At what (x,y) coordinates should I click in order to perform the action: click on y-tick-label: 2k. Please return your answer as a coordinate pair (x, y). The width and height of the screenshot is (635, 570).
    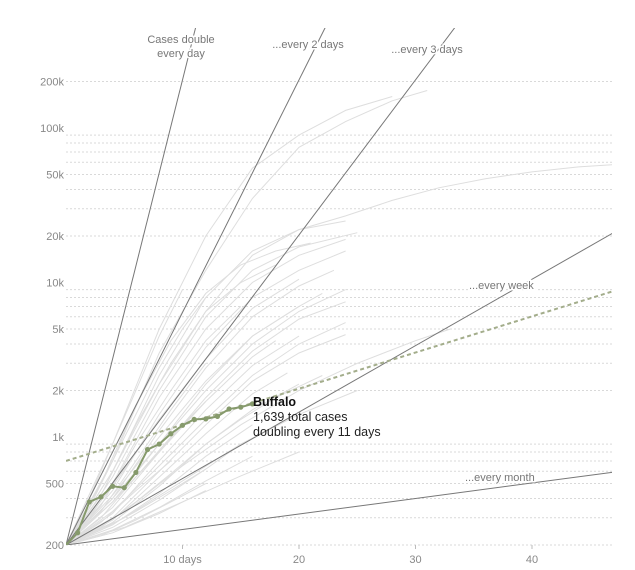
    Looking at the image, I should click on (58, 392).